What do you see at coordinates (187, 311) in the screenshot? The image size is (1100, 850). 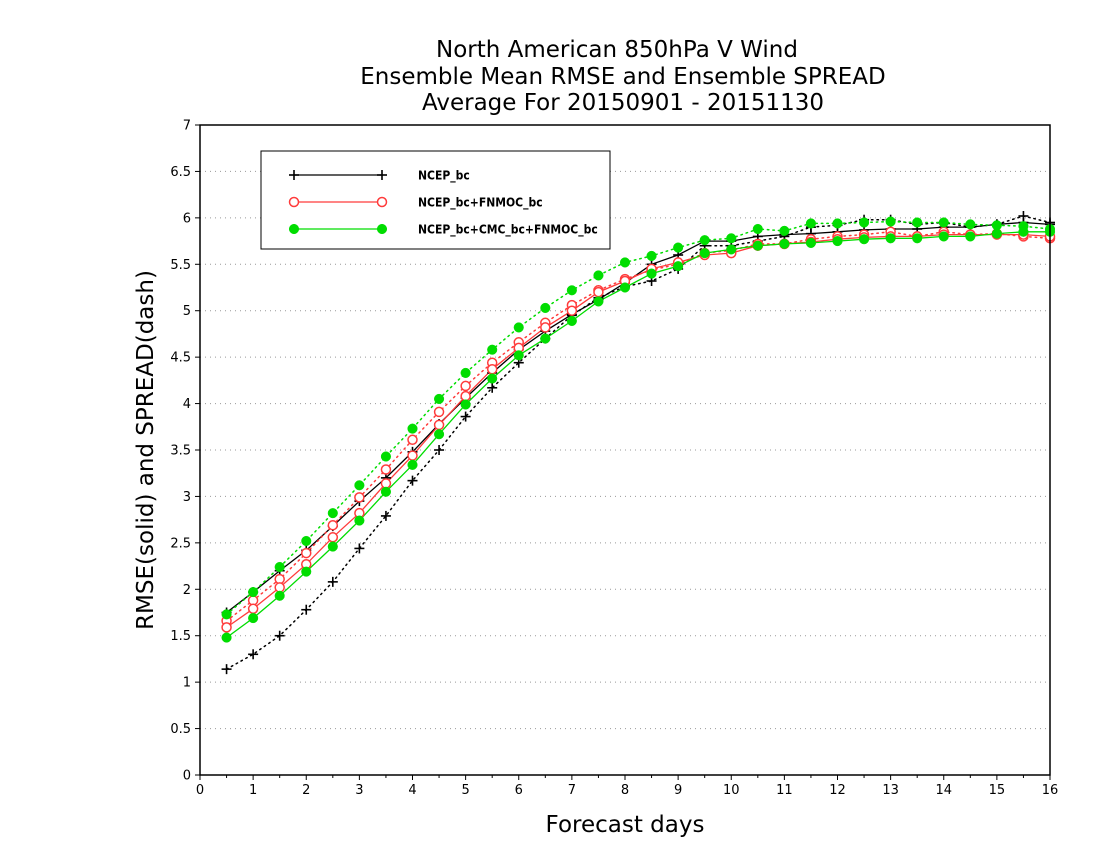 I see `y-tick-label-10: 5` at bounding box center [187, 311].